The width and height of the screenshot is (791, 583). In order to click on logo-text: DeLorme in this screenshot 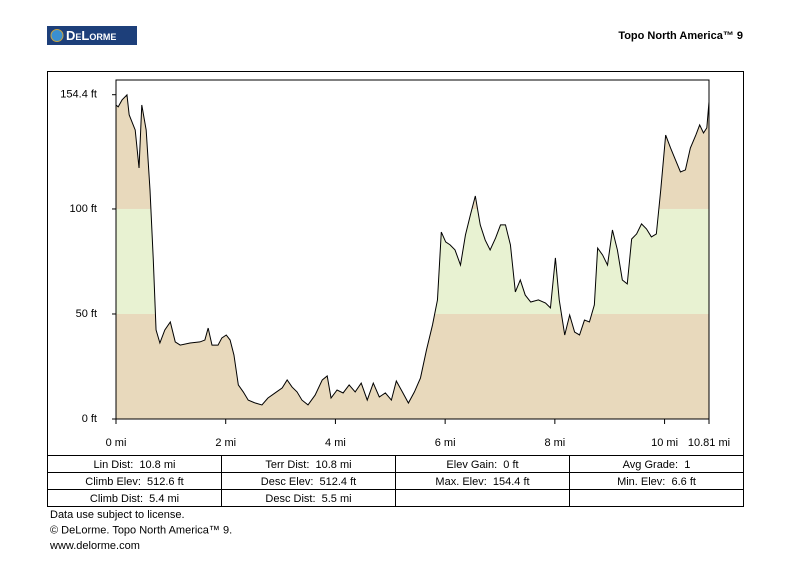, I will do `click(91, 35)`.